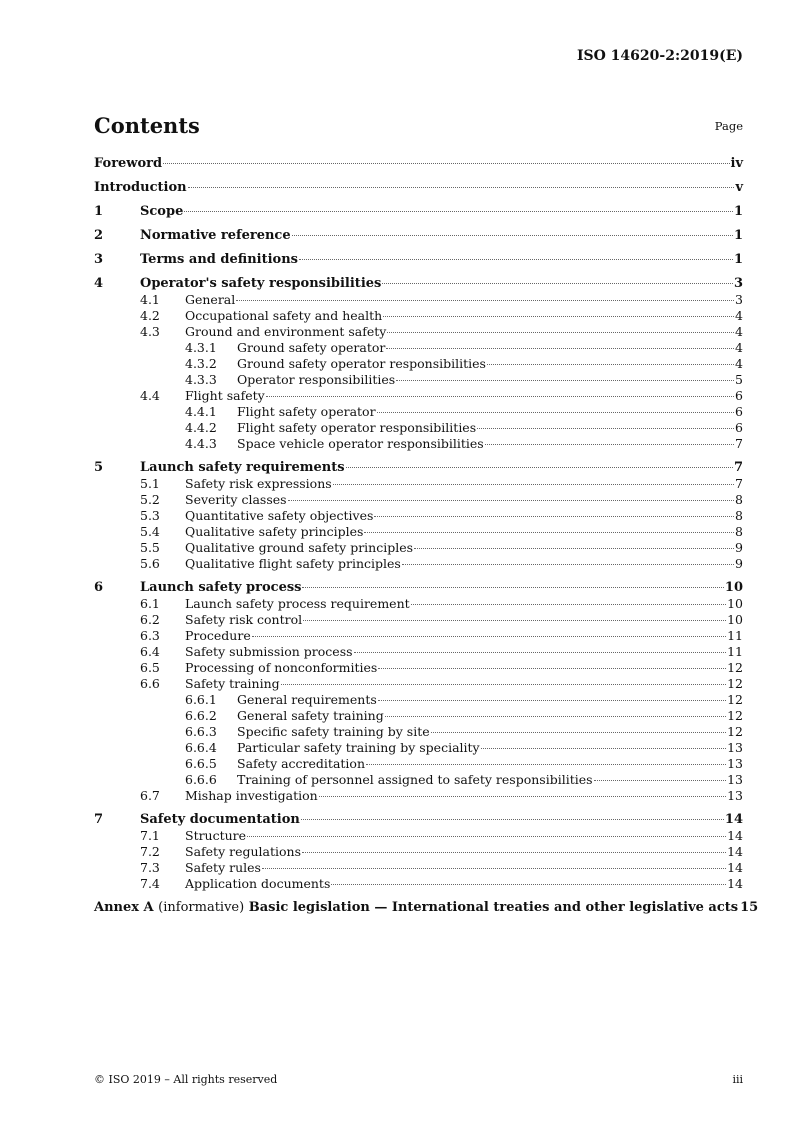 The width and height of the screenshot is (793, 1122). Describe the element at coordinates (418, 212) in the screenshot. I see `toc-entry: 1 Scope 1` at that location.